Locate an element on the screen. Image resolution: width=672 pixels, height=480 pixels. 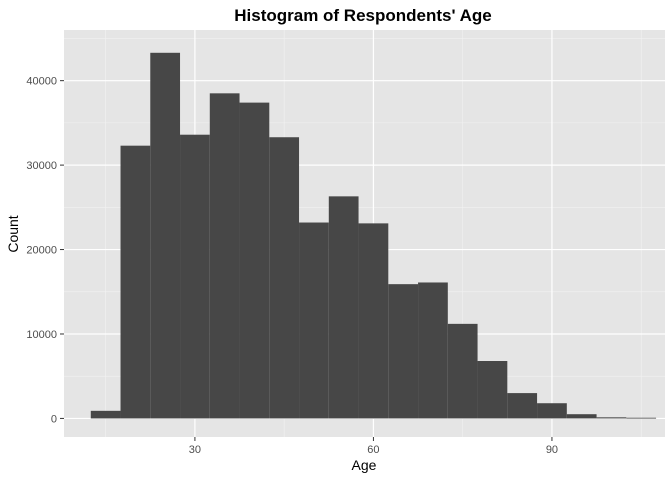
y-tick-label: 30000 is located at coordinates (41, 166).